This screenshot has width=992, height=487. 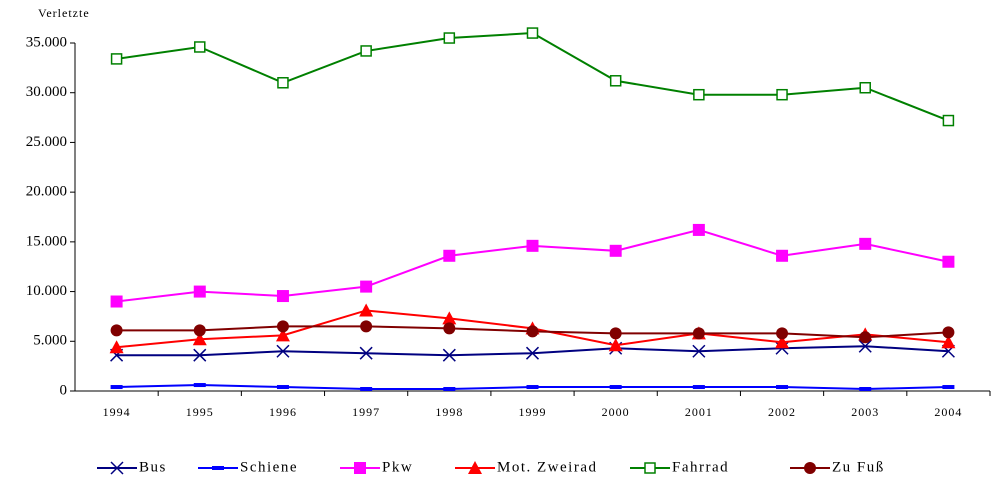 I want to click on x-tick-label: 2000, so click(x=616, y=412).